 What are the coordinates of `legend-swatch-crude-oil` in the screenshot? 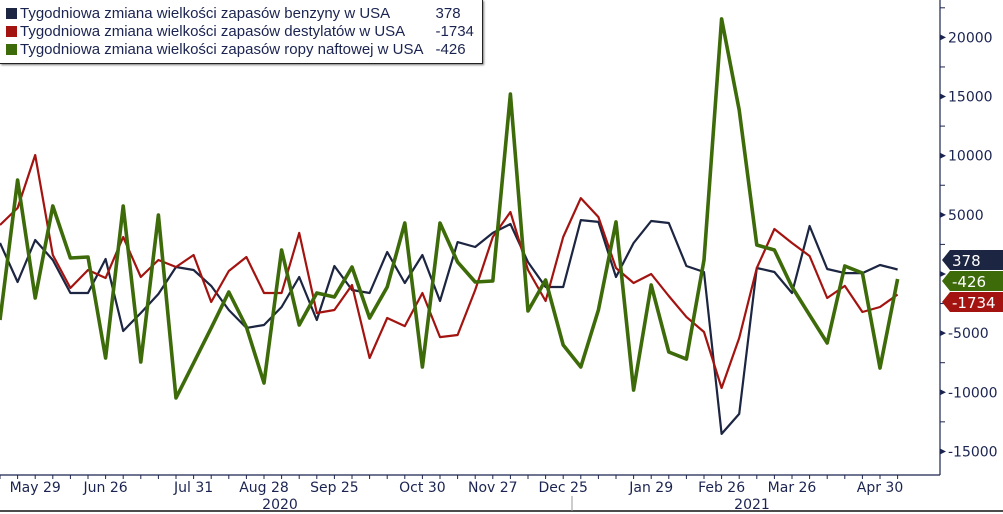 It's located at (11, 49).